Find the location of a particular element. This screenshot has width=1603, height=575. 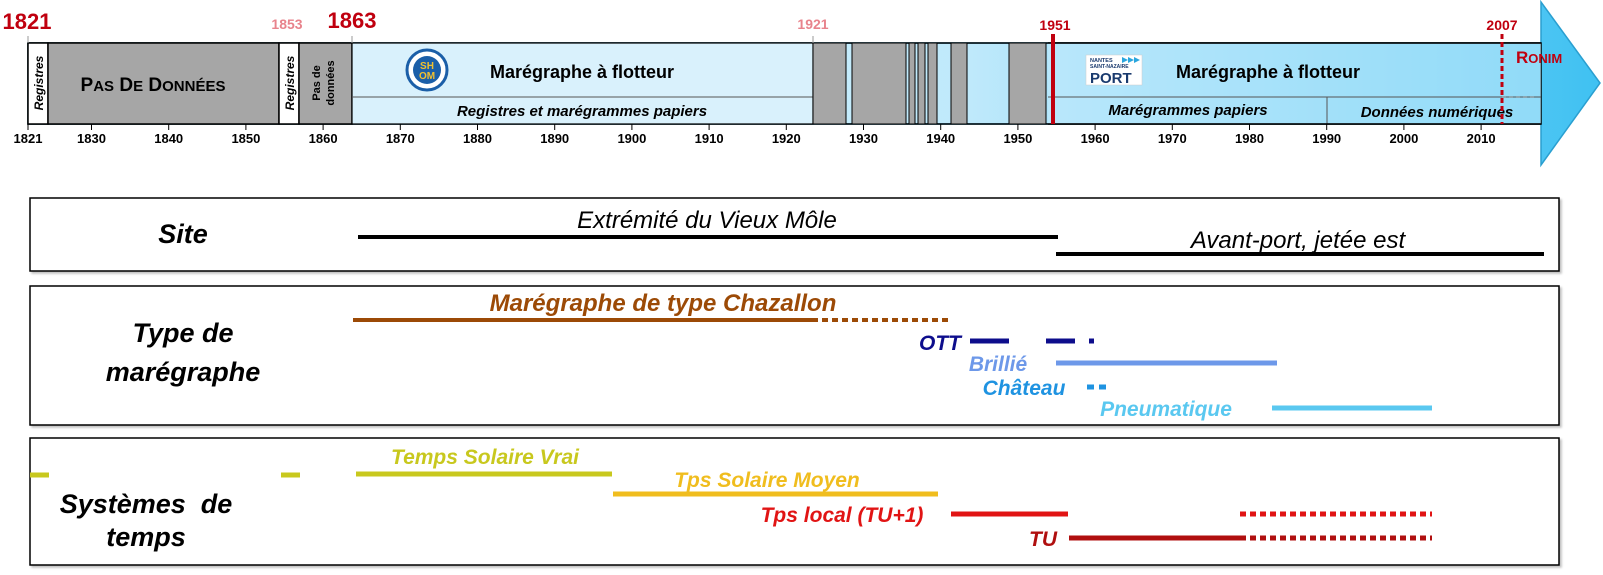

axis-tick-label: 1880 is located at coordinates (477, 138).